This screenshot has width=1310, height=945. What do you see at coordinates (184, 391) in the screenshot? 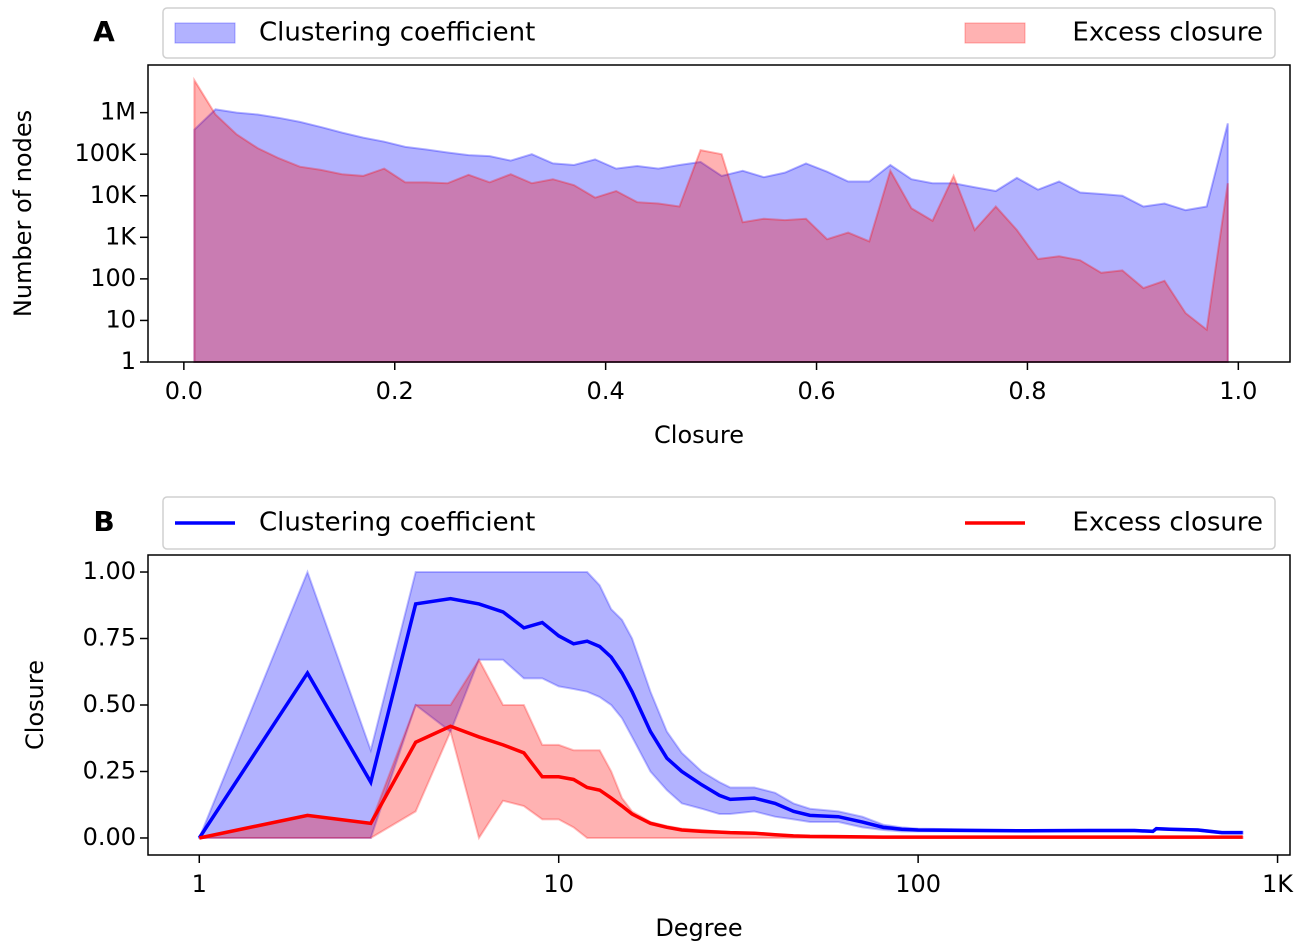
I see `x-tick-label: 0.0` at bounding box center [184, 391].